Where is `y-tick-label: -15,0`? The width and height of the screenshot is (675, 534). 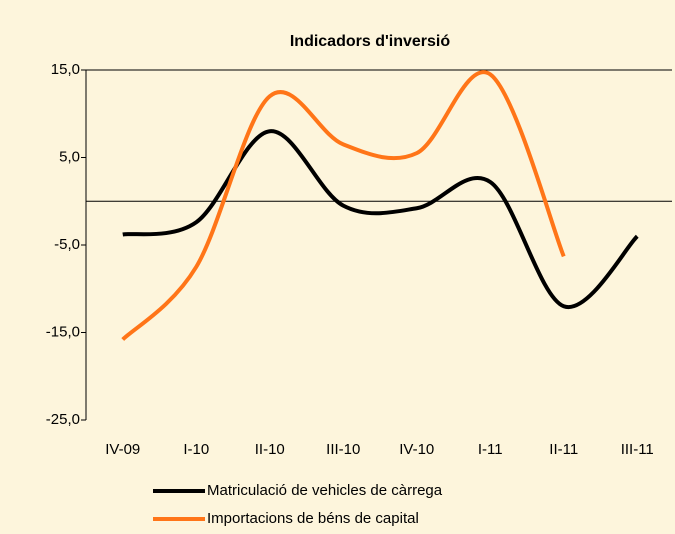
y-tick-label: -15,0 is located at coordinates (63, 331).